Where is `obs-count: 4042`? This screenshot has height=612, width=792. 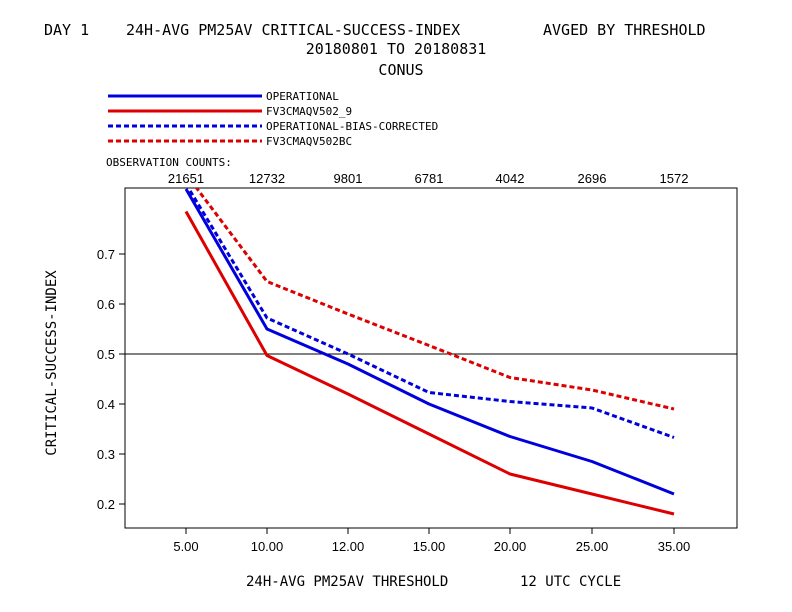
obs-count: 4042 is located at coordinates (510, 178).